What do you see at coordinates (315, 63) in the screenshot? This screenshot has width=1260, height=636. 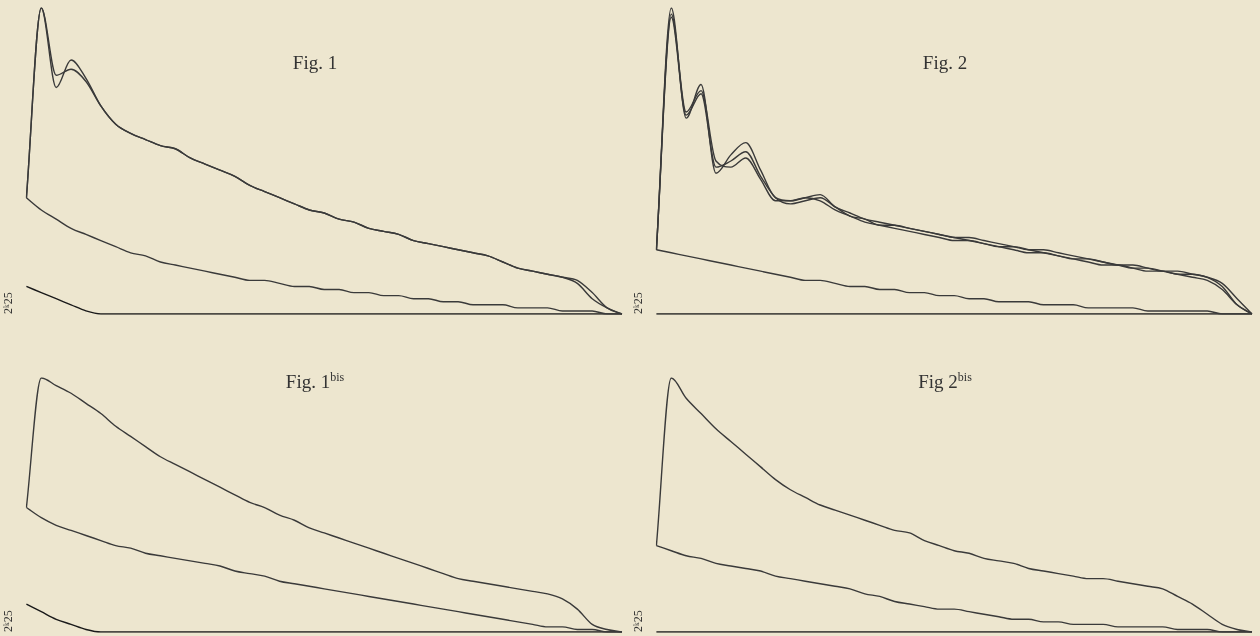 I see `text: Fig. 1` at bounding box center [315, 63].